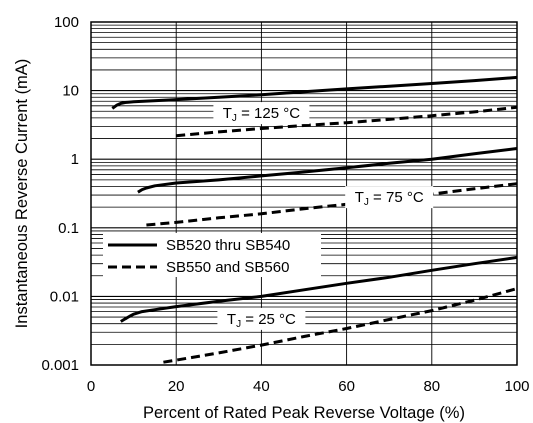 The image size is (533, 423). Describe the element at coordinates (176, 386) in the screenshot. I see `x-tick-label: 20` at that location.